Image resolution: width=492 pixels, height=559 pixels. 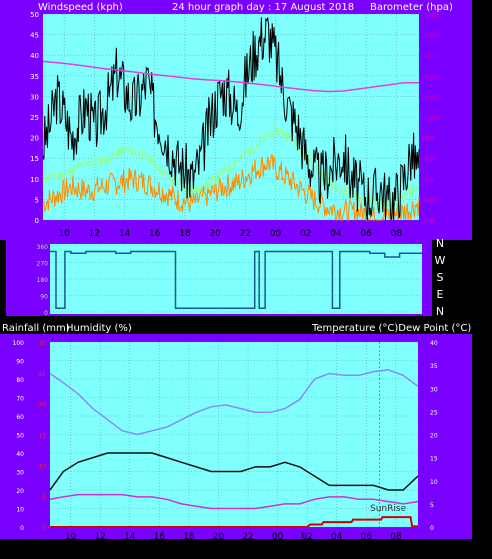 What do you see at coordinates (411, 7) in the screenshot?
I see `barometer-axis-label: Barometer (hpa)` at bounding box center [411, 7].